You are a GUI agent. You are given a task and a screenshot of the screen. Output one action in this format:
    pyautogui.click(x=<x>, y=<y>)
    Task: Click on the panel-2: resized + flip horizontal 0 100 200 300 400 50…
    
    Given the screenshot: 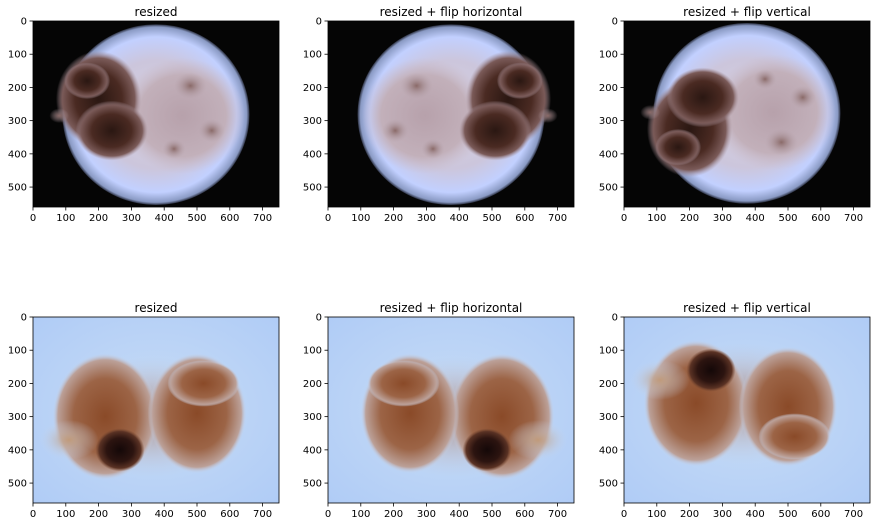 What is the action you would take?
    pyautogui.click(x=439, y=114)
    